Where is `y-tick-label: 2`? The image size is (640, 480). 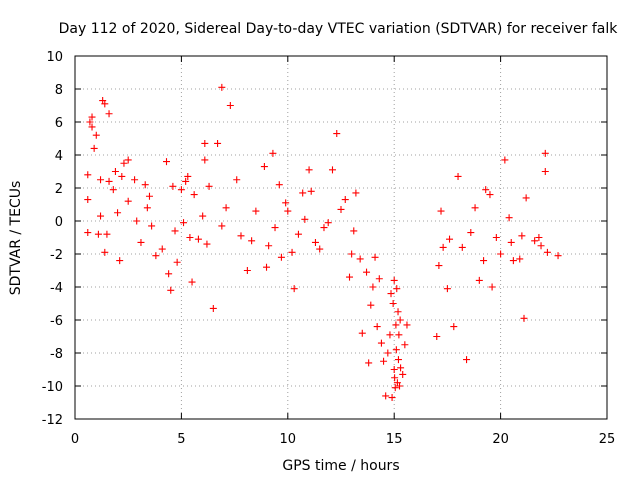
y-tick-label: 2 is located at coordinates (59, 189).